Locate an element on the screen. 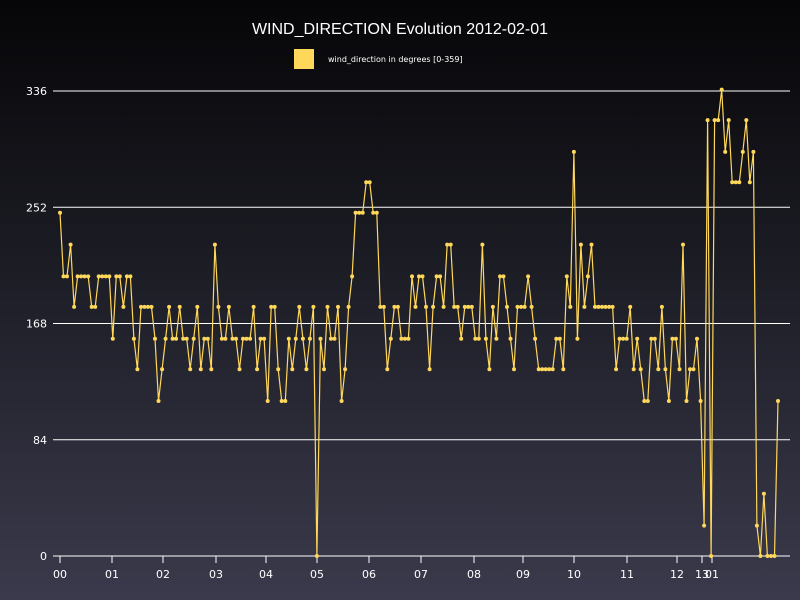 The width and height of the screenshot is (800, 600). x-tick-label: 08 is located at coordinates (474, 574).